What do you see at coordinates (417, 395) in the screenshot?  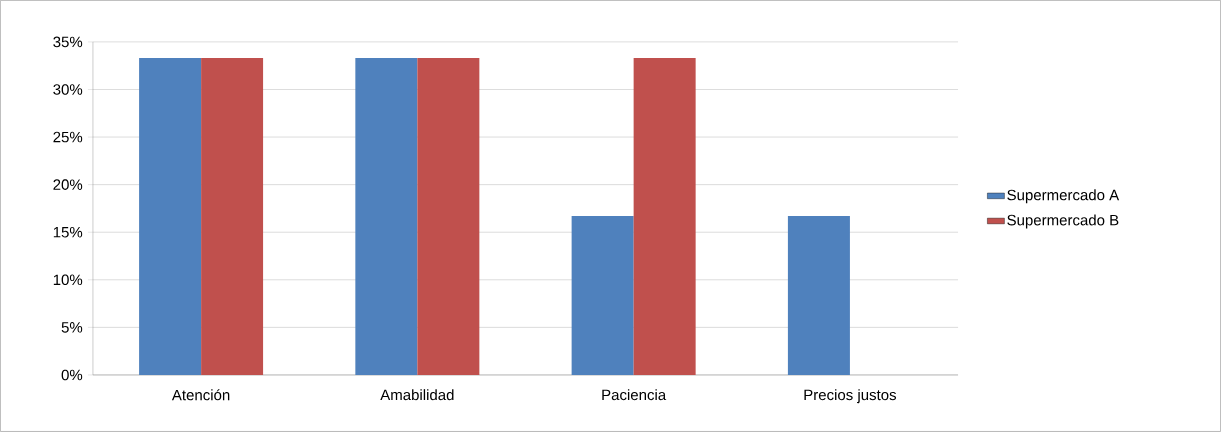 I see `x-tick-label: Amabilidad` at bounding box center [417, 395].